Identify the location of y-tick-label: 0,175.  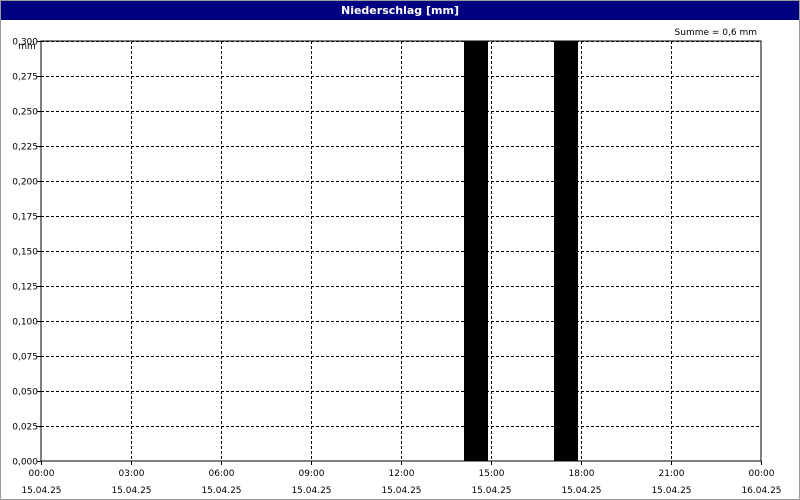
(25, 218).